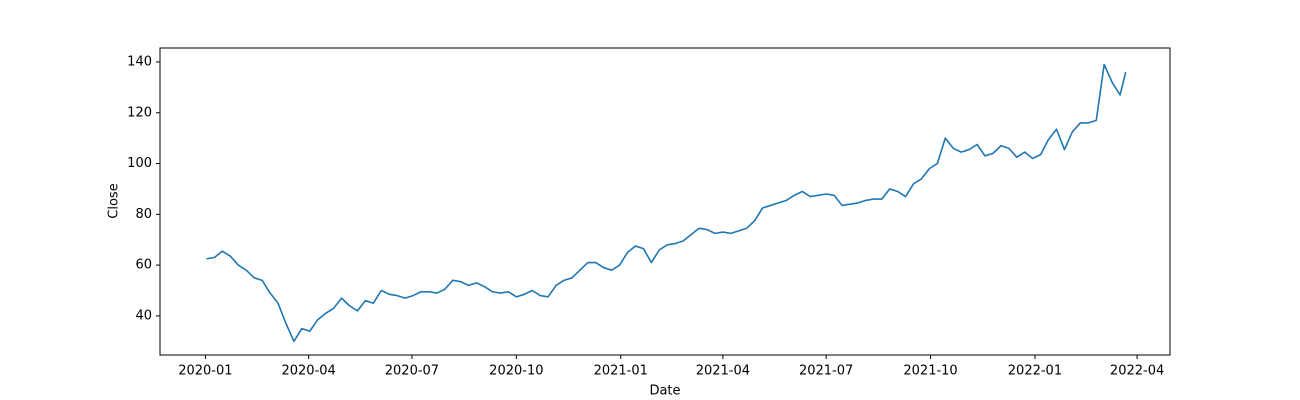  What do you see at coordinates (139, 163) in the screenshot?
I see `y-tick-label: 100` at bounding box center [139, 163].